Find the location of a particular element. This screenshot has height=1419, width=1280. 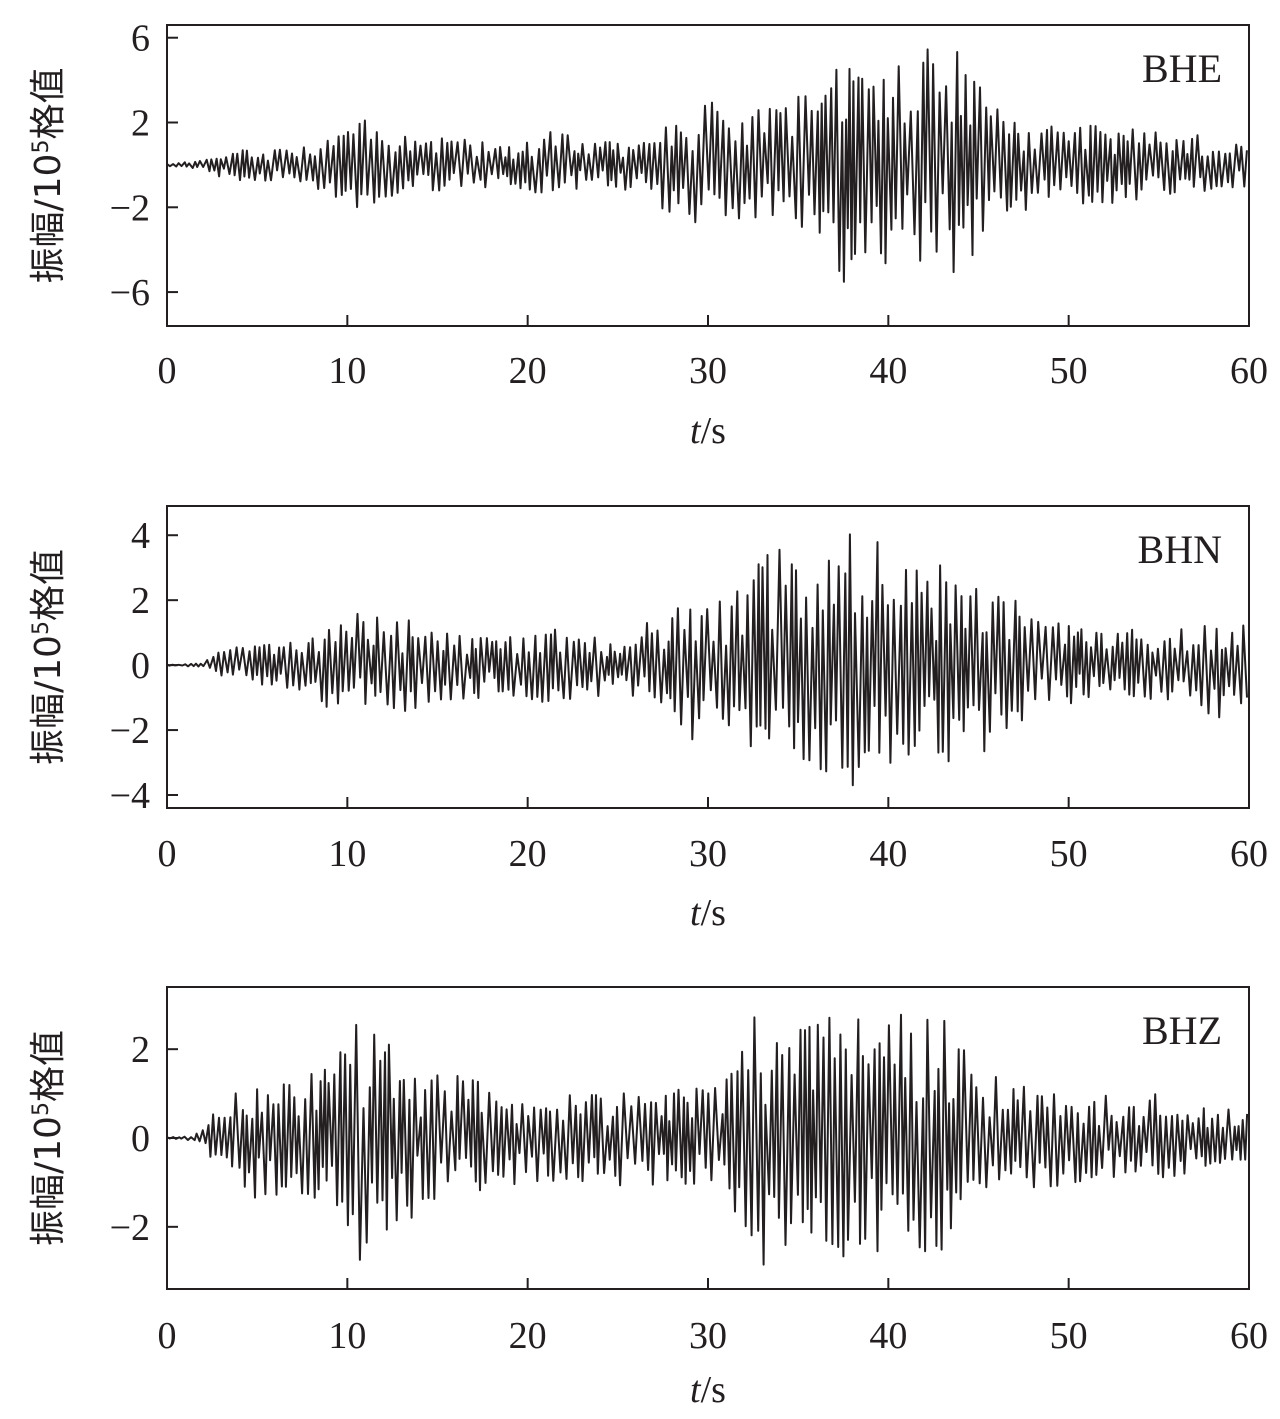

y-tick-label: −6 is located at coordinates (130, 293).